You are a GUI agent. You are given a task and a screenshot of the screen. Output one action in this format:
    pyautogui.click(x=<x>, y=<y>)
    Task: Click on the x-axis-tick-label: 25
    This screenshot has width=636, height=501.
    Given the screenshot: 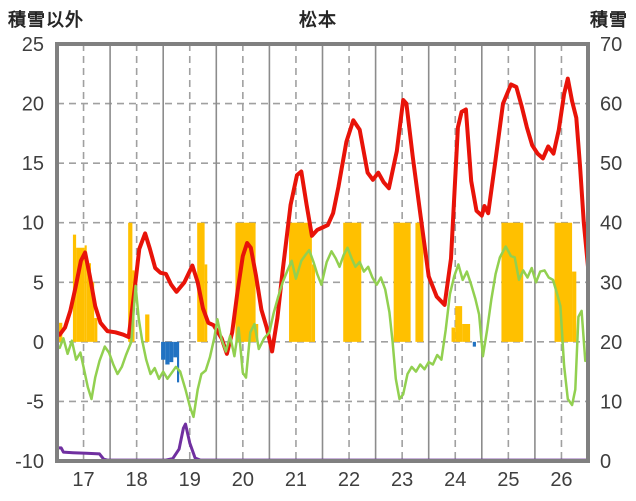 What is the action you would take?
    pyautogui.click(x=508, y=480)
    